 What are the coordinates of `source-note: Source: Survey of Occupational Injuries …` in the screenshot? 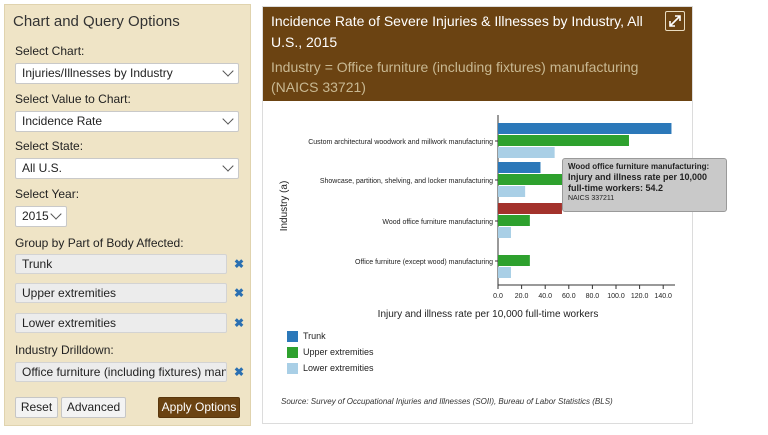 It's located at (447, 401).